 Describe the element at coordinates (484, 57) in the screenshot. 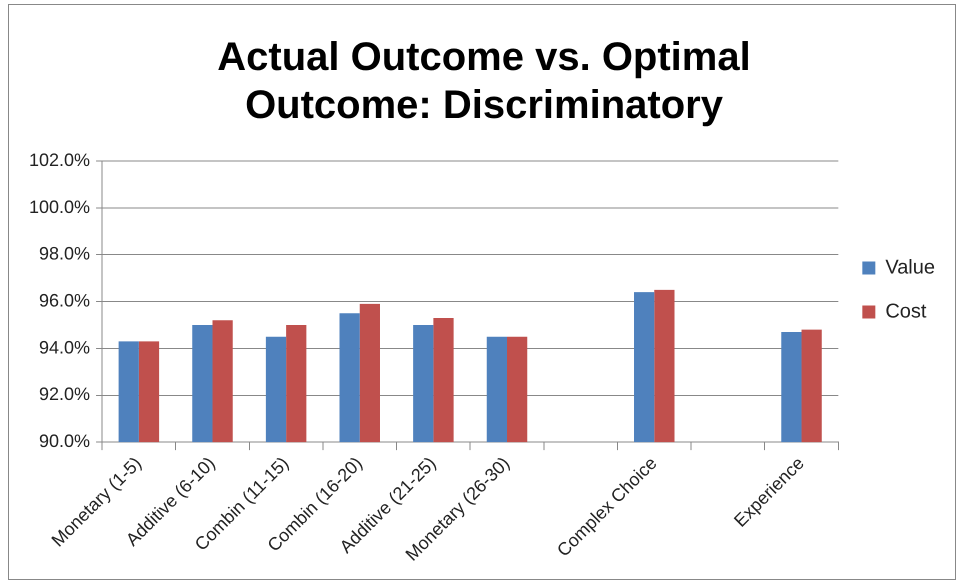

I see `text: Actual Outcome vs. Optimal` at that location.